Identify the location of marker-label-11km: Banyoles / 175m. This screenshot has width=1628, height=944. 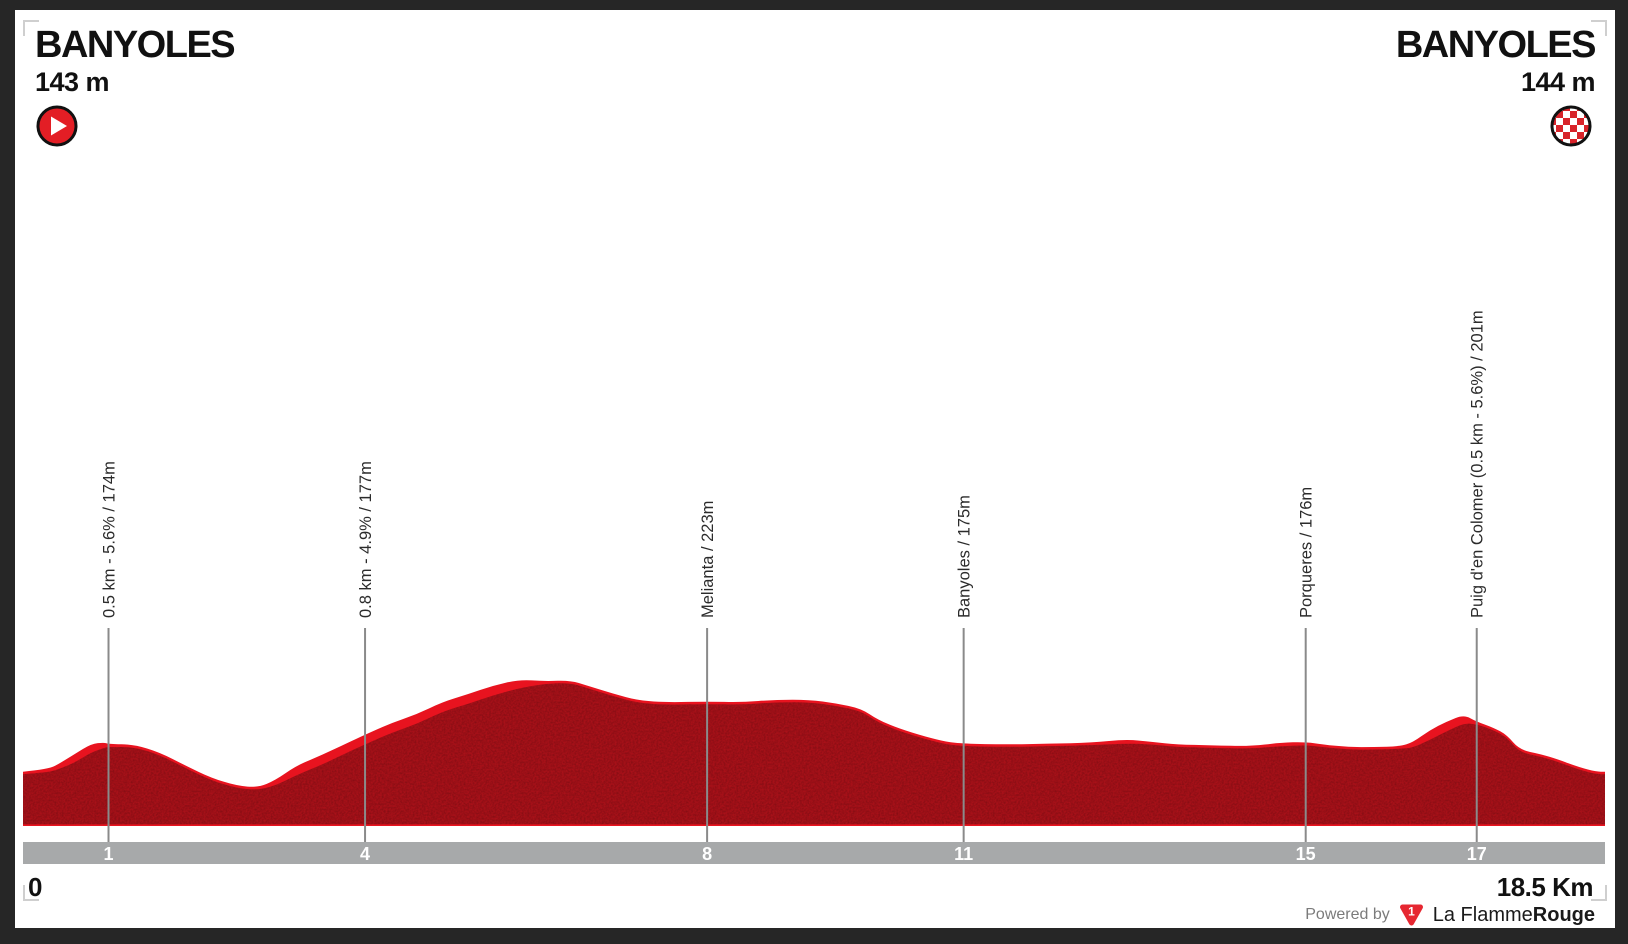
(965, 556).